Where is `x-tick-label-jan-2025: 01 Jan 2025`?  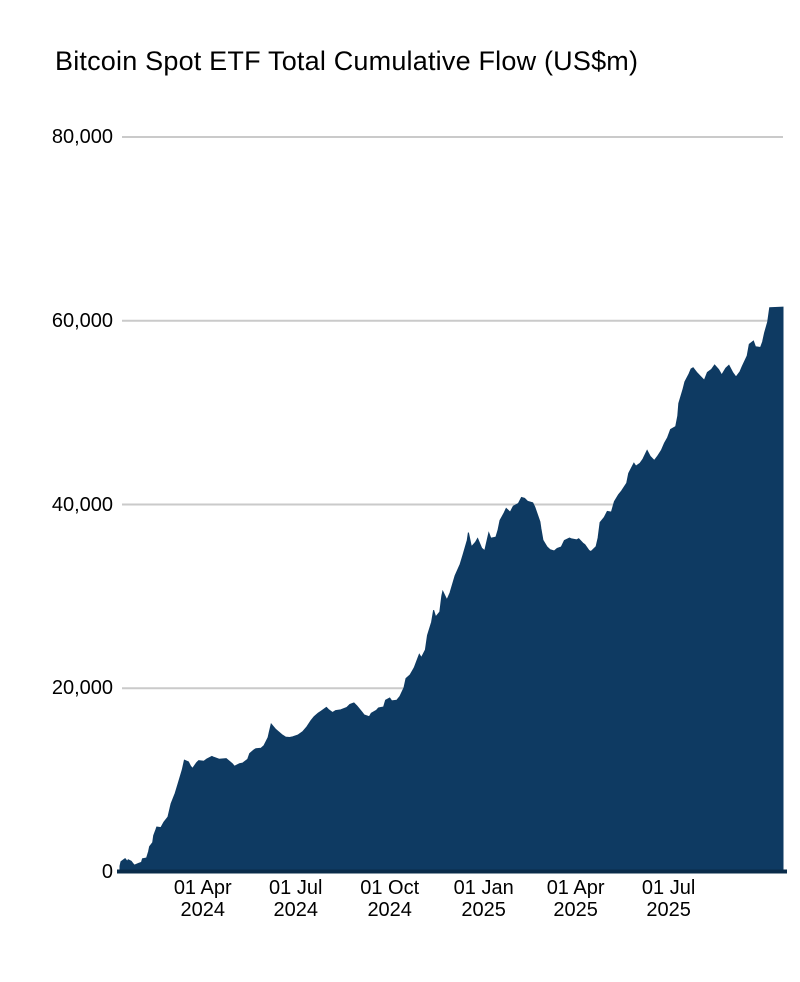 x-tick-label-jan-2025: 01 Jan 2025 is located at coordinates (484, 899).